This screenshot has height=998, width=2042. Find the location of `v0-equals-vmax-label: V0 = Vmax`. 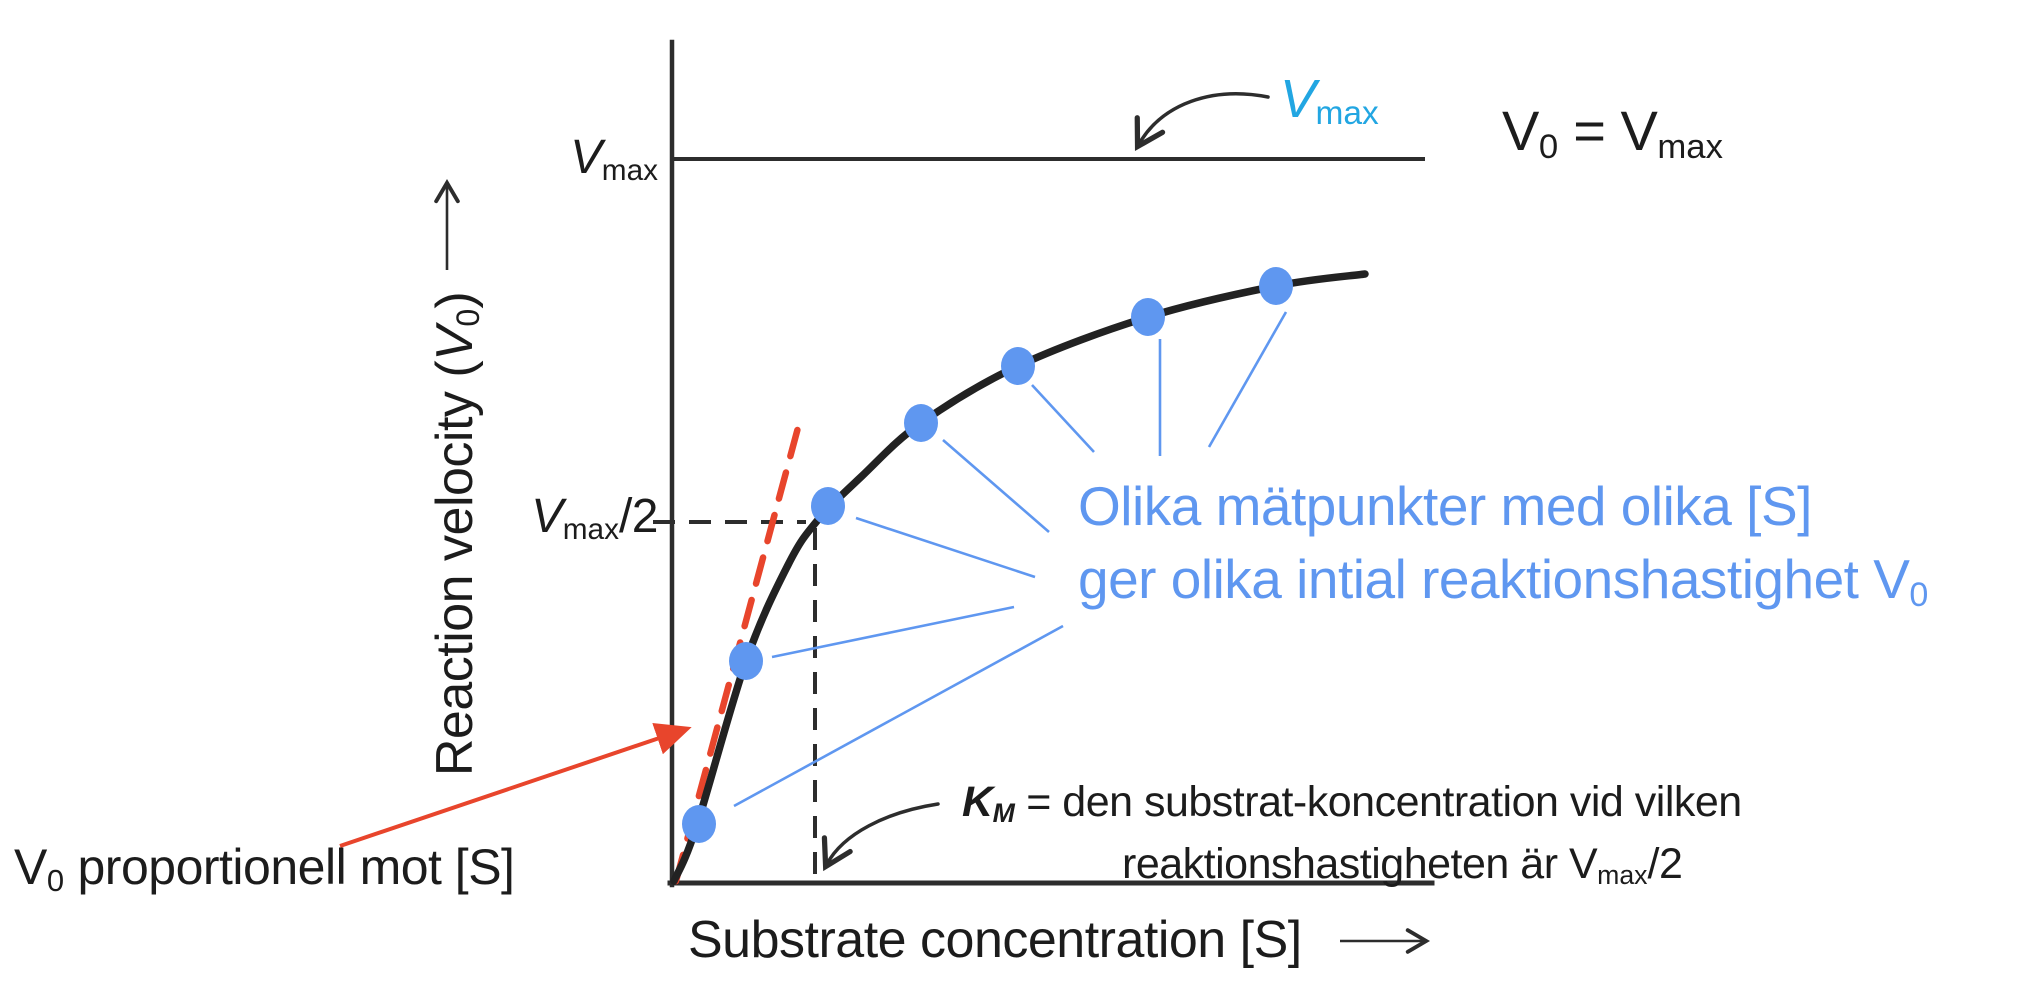

v0-equals-vmax-label: V0 = Vmax is located at coordinates (1612, 132).